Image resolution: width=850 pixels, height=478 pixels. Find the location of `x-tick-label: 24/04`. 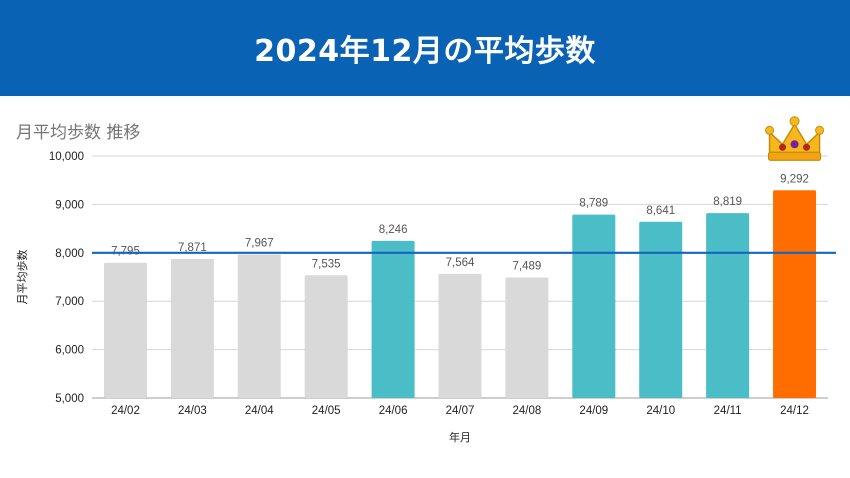

x-tick-label: 24/04 is located at coordinates (259, 411).